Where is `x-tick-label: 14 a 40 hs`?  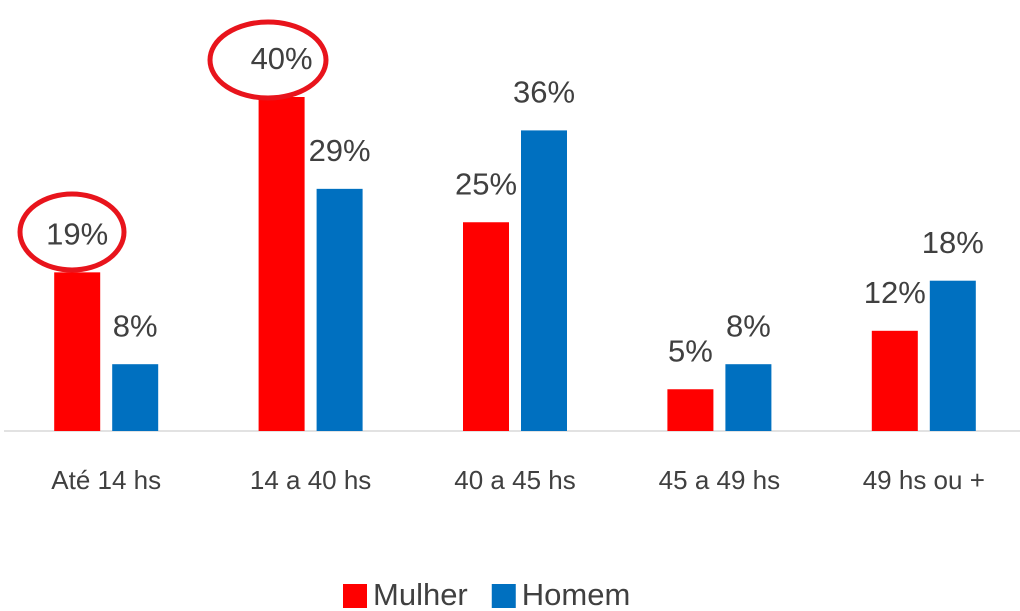
x-tick-label: 14 a 40 hs is located at coordinates (310, 480).